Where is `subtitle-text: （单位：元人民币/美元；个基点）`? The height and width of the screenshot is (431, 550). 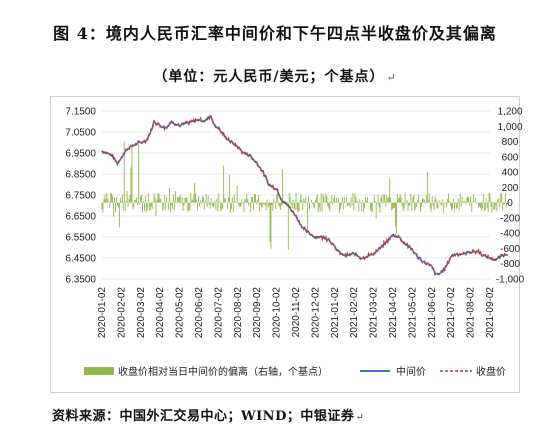 subtitle-text: （单位：元人民币/美元；个基点） is located at coordinates (269, 77).